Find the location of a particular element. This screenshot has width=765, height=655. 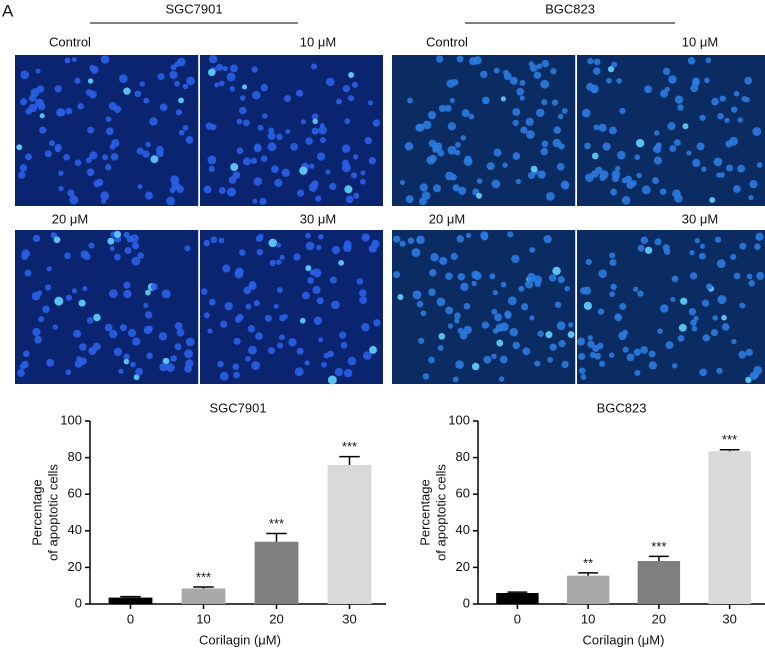

significance-label: *** is located at coordinates (276, 523).